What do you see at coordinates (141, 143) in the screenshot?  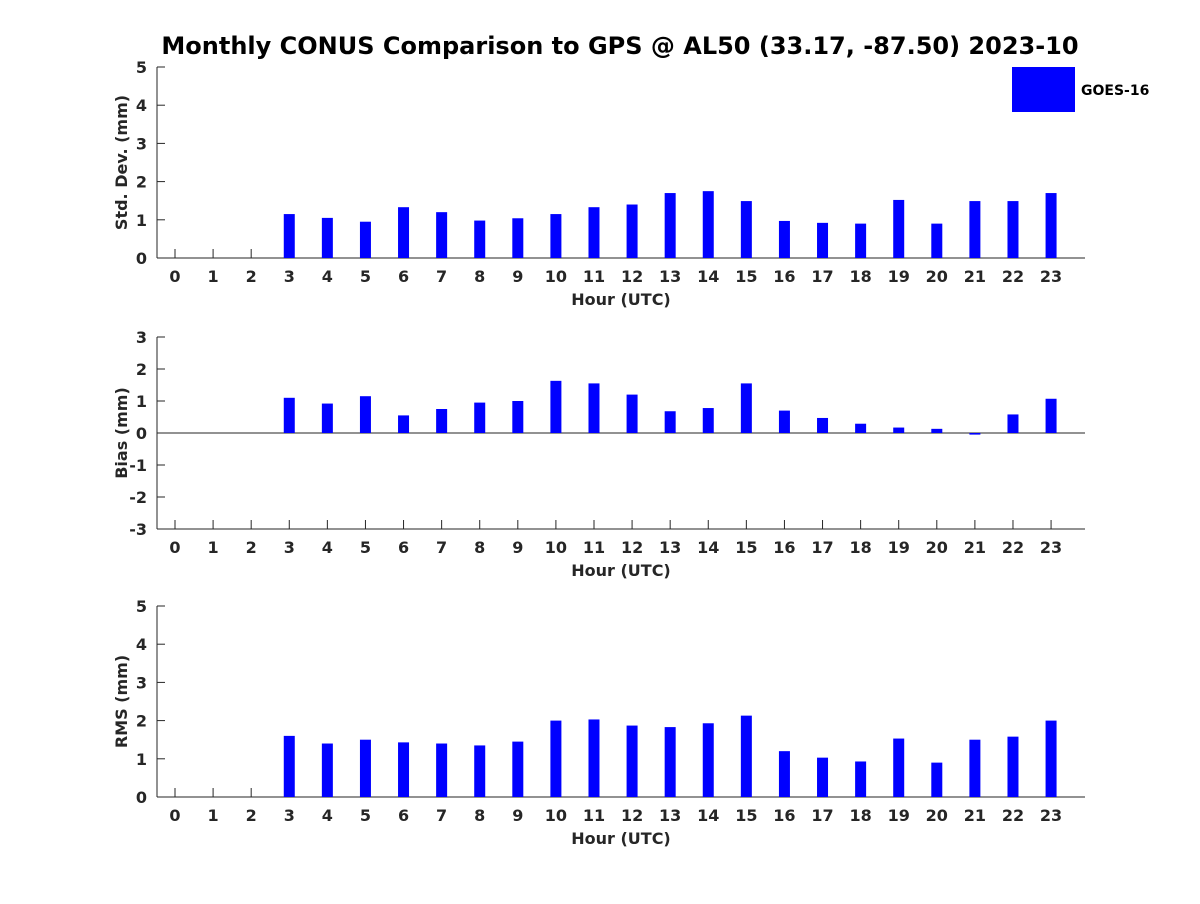 I see `y-tick-label: 3` at bounding box center [141, 143].